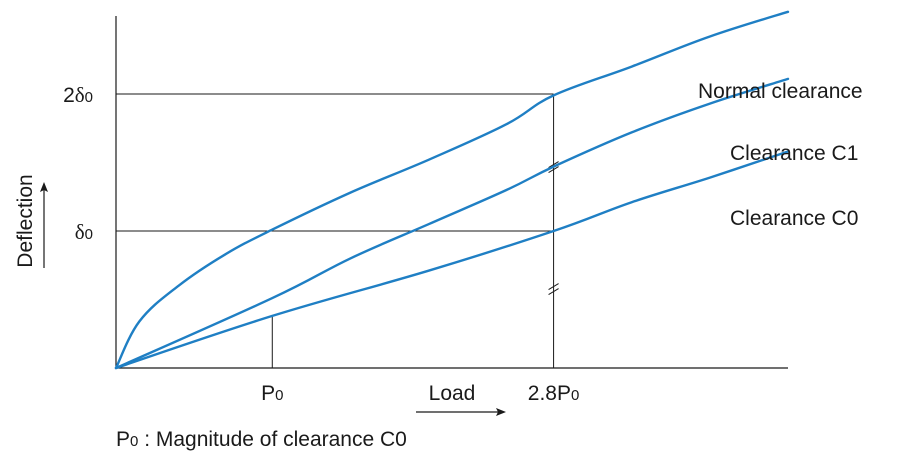 Image resolution: width=908 pixels, height=455 pixels. Describe the element at coordinates (780, 91) in the screenshot. I see `series-label-normal-clearance: Normal clearance` at that location.